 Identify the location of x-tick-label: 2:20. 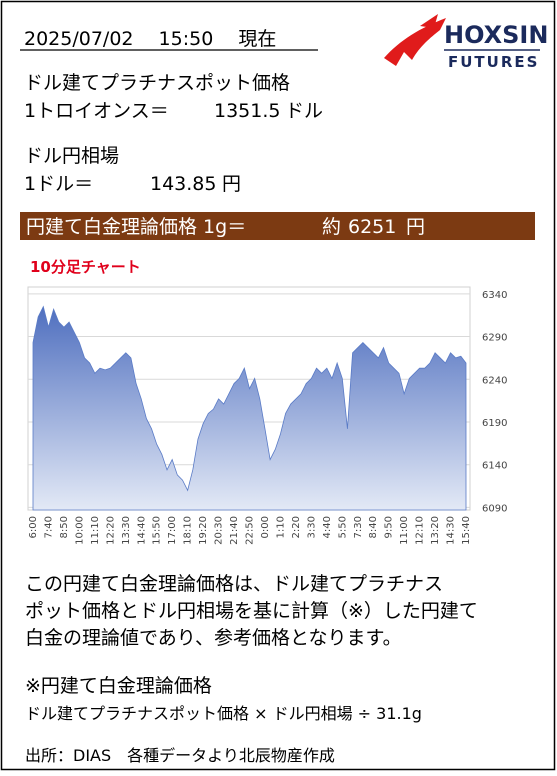
(296, 527).